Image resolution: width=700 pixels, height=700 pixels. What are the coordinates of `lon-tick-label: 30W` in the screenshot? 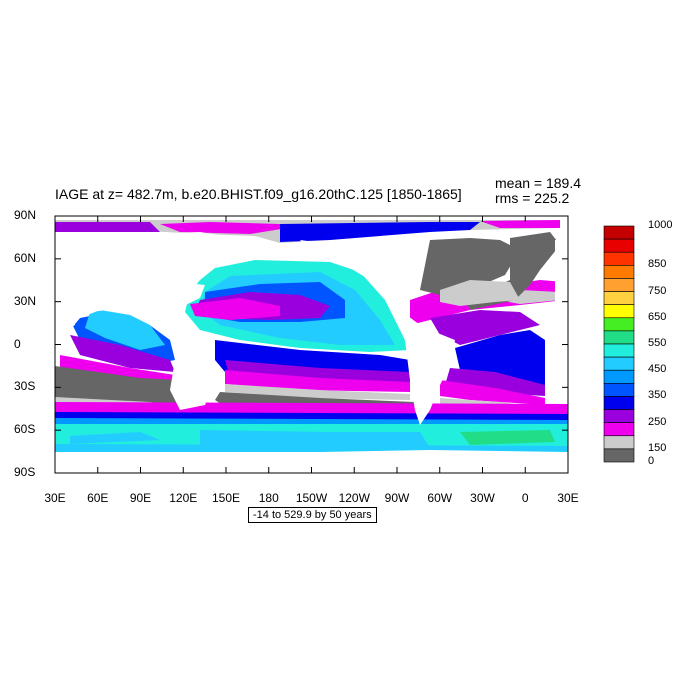 It's located at (482, 498).